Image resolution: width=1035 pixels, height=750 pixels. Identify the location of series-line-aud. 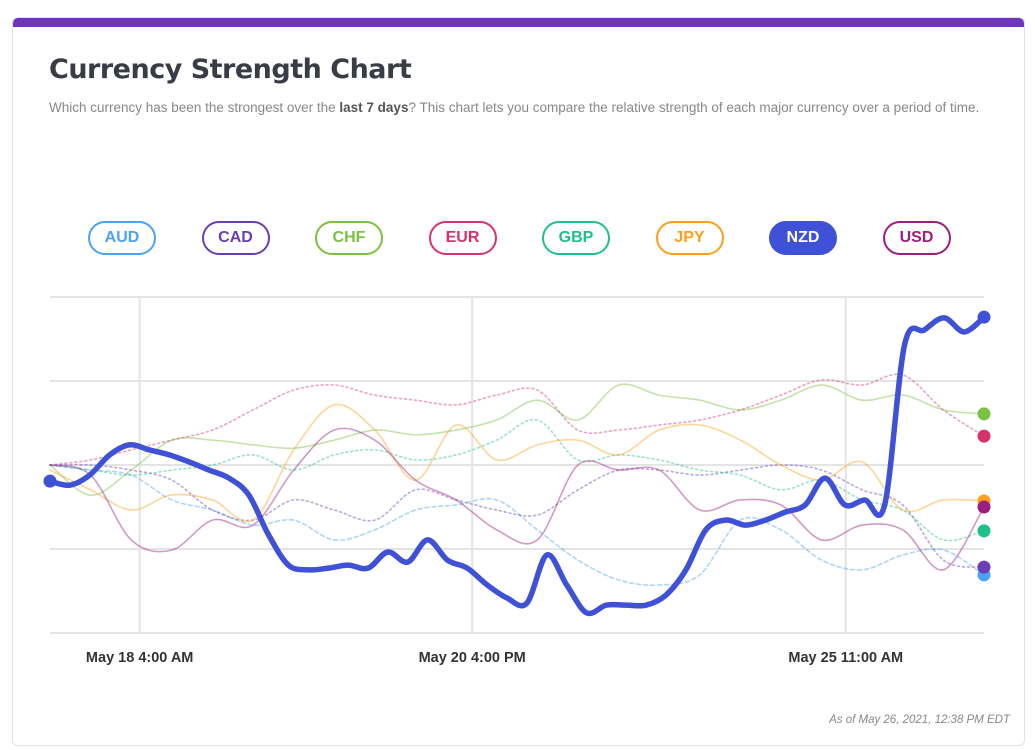
(517, 525).